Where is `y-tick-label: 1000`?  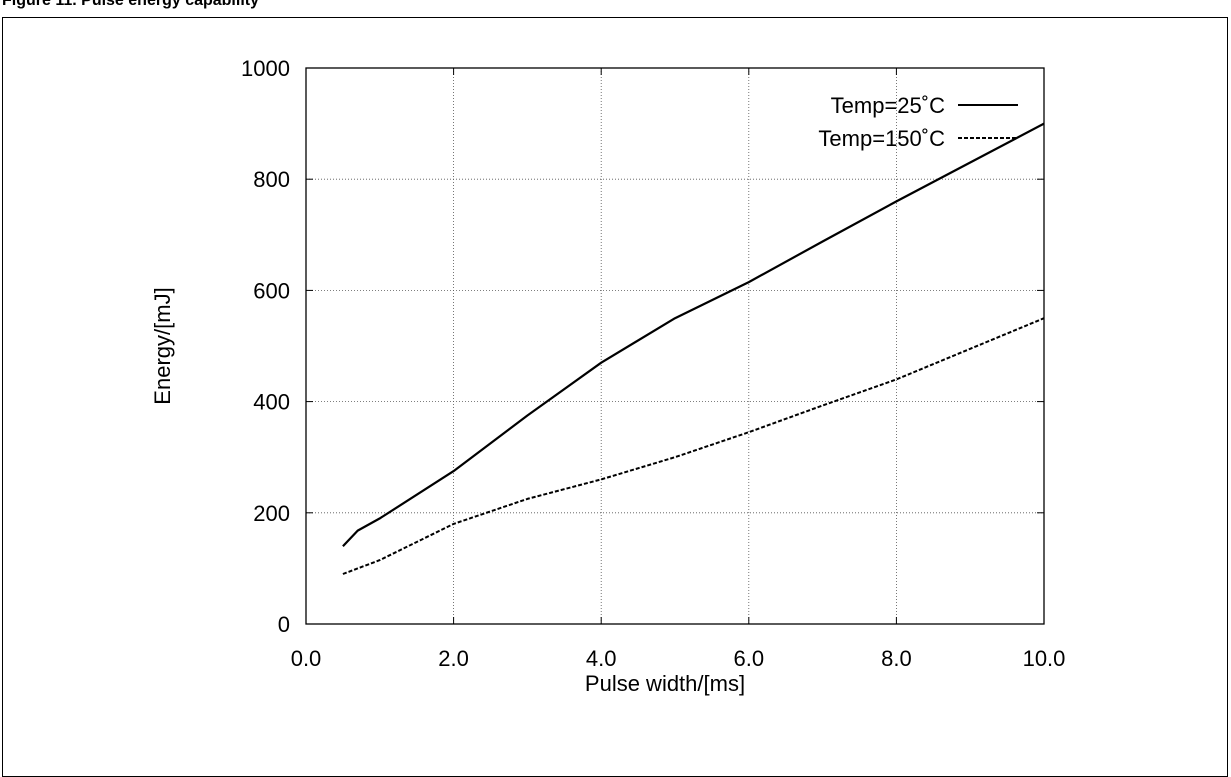
y-tick-label: 1000 is located at coordinates (265, 68).